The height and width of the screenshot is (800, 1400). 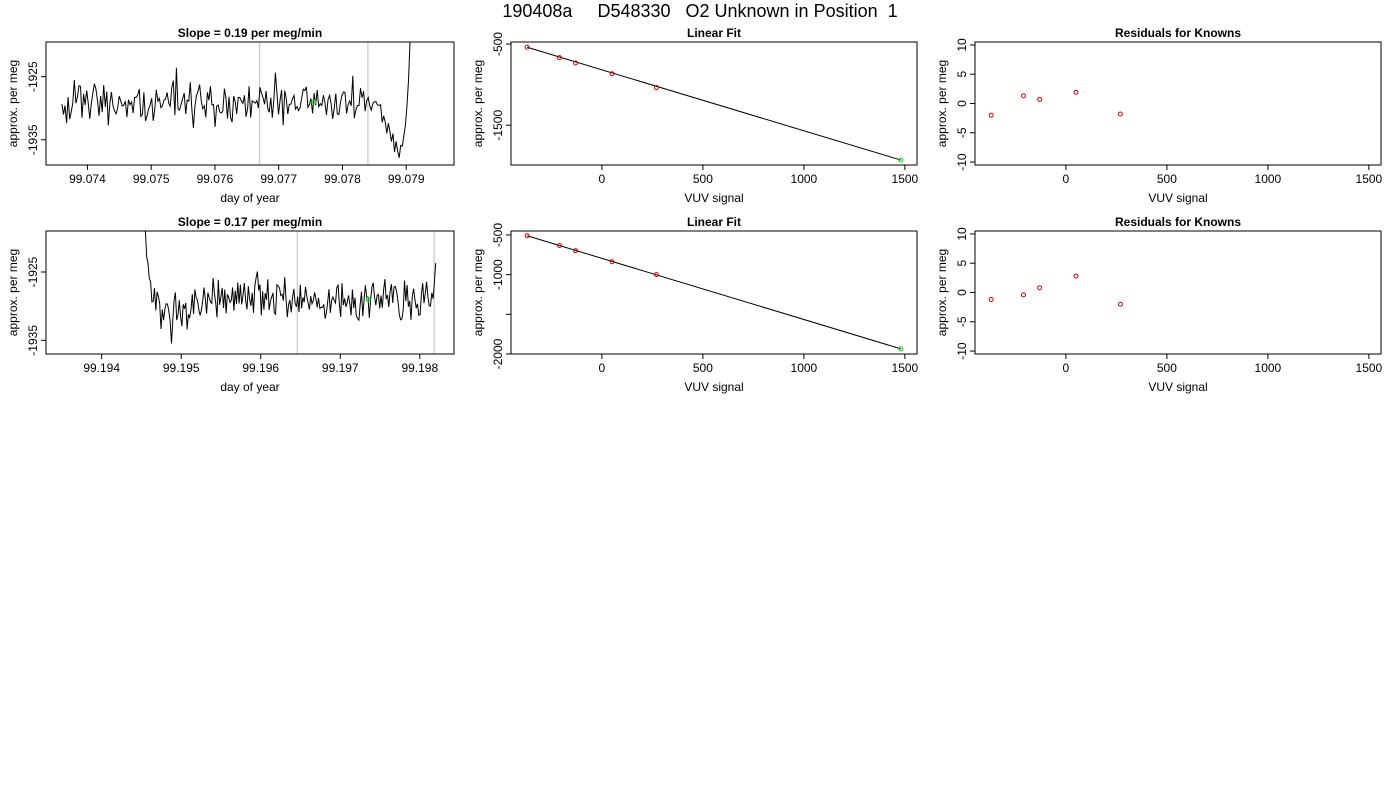 What do you see at coordinates (340, 368) in the screenshot?
I see `x-tick-label: 99.197` at bounding box center [340, 368].